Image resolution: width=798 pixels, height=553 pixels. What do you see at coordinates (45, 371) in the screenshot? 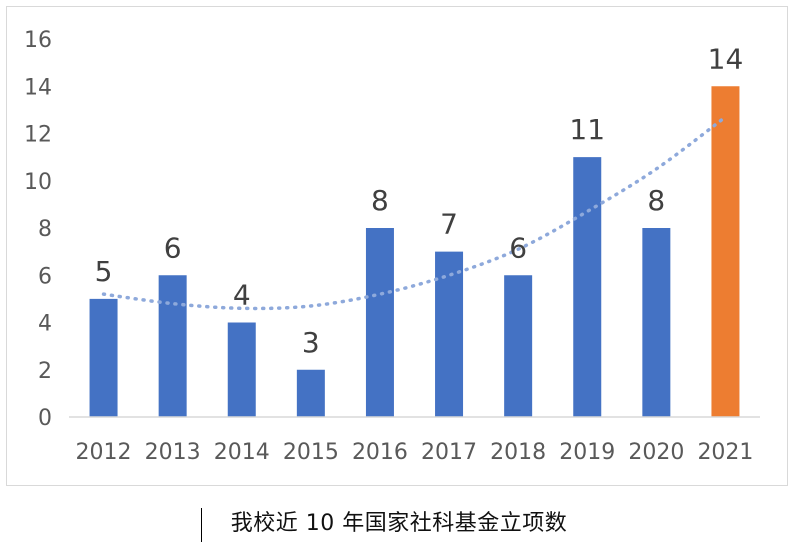
I see `y-tick-label: 2` at bounding box center [45, 371].